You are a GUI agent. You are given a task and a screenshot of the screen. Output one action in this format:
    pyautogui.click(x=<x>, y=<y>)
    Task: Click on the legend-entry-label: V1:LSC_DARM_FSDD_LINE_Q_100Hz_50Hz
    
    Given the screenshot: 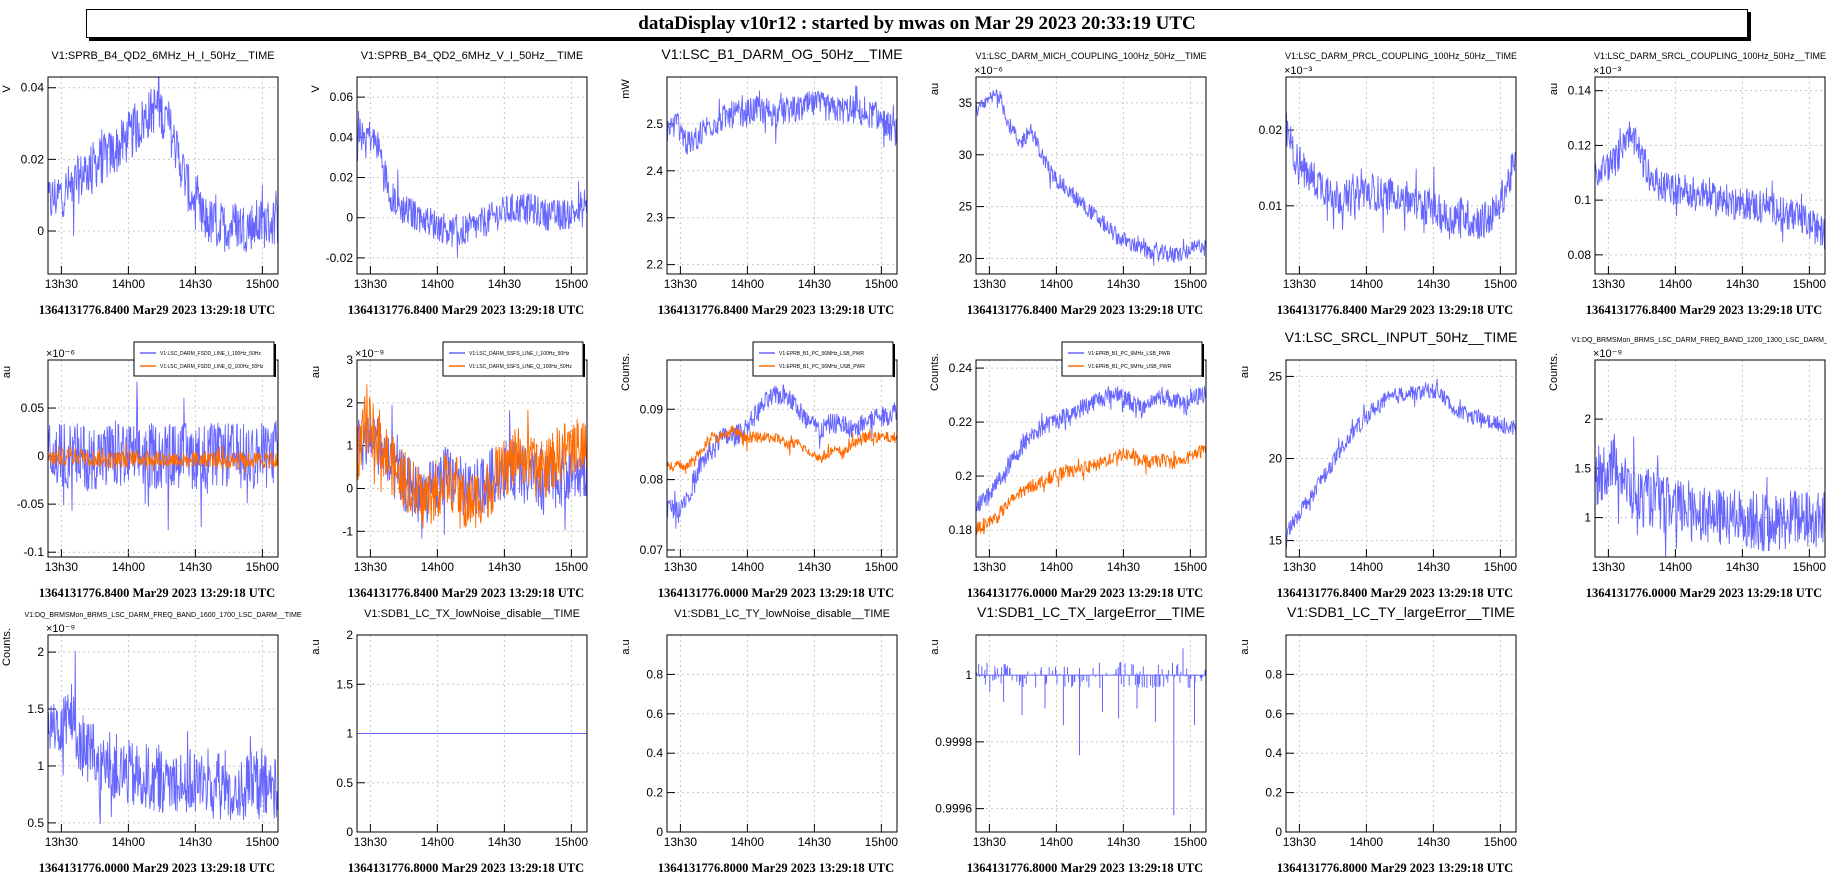 What is the action you would take?
    pyautogui.click(x=212, y=367)
    